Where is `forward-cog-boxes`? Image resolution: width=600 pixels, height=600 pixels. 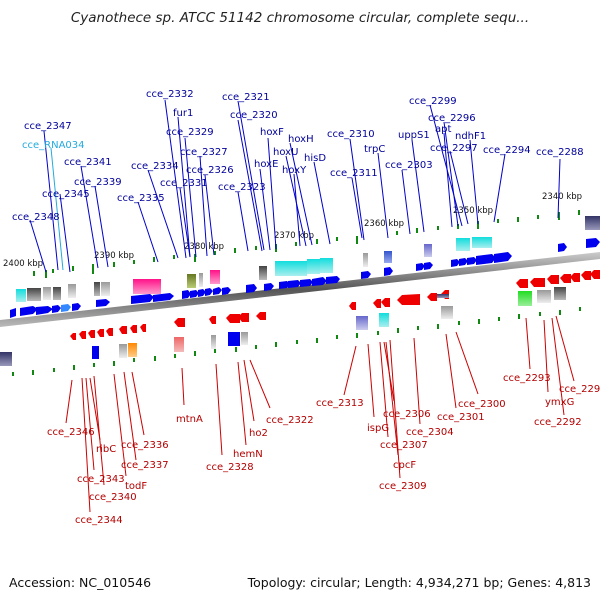
forward-cog-boxes is located at coordinates (308, 259).